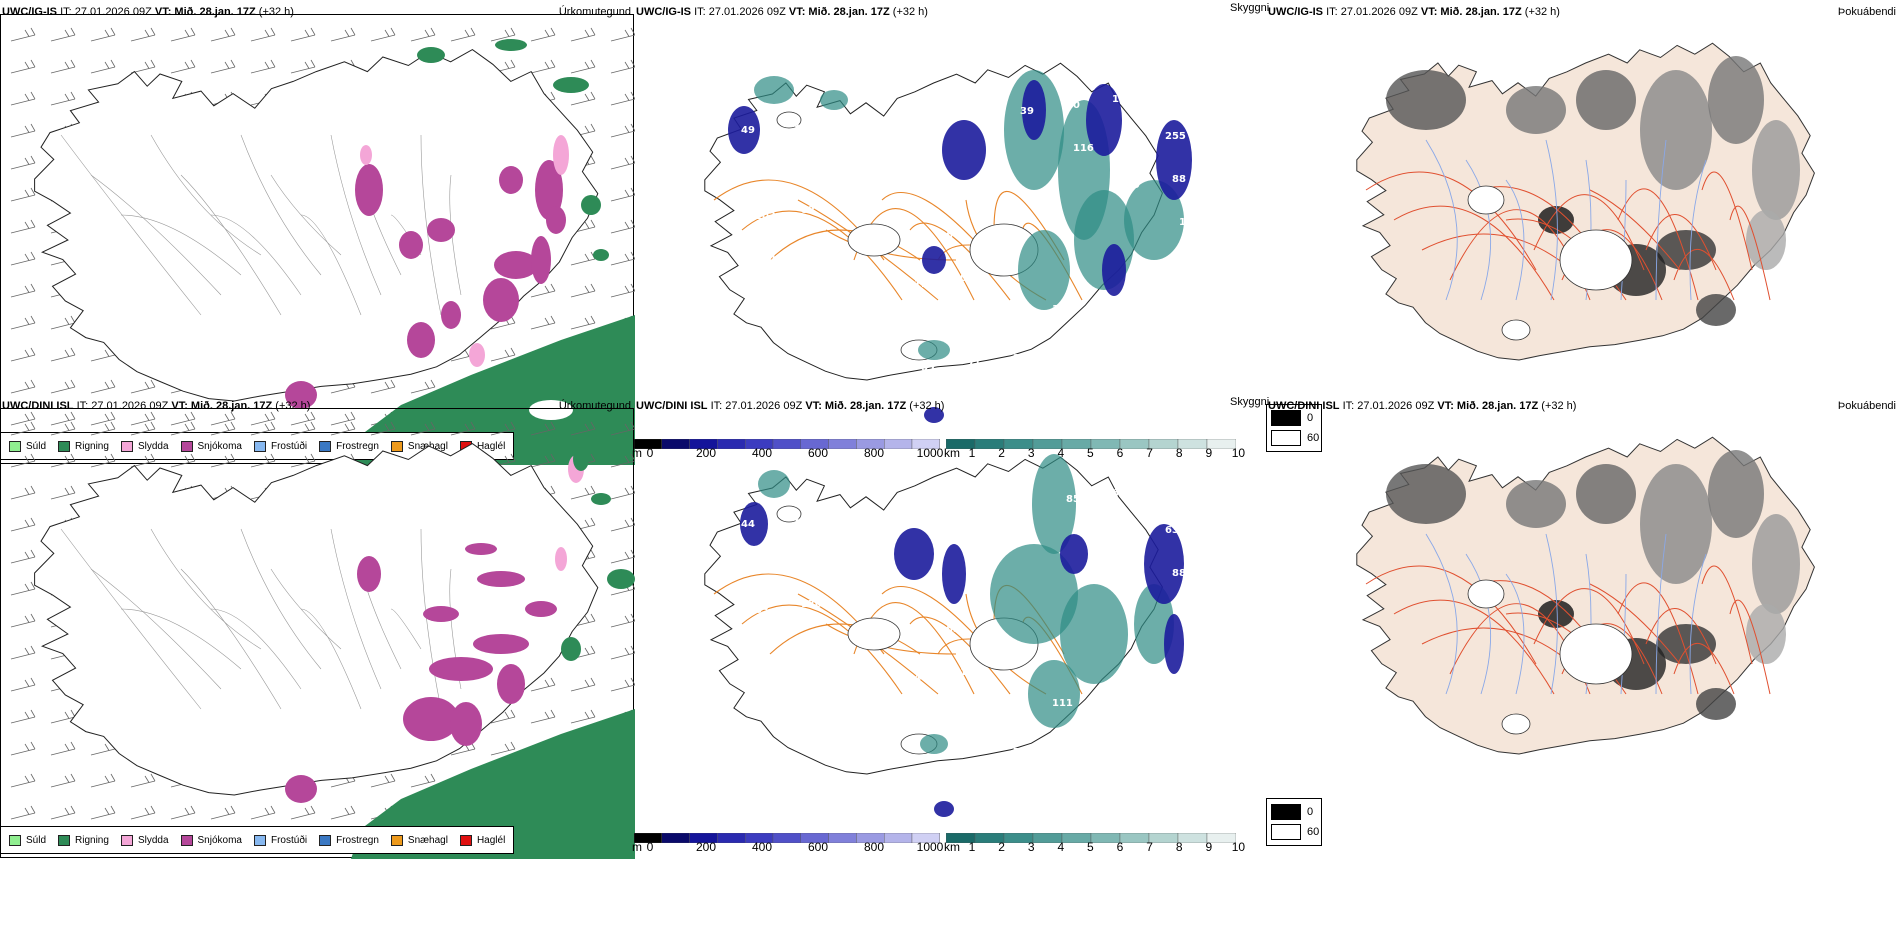 This screenshot has height=950, width=1900. I want to click on legend-label: Súld, so click(36, 446).